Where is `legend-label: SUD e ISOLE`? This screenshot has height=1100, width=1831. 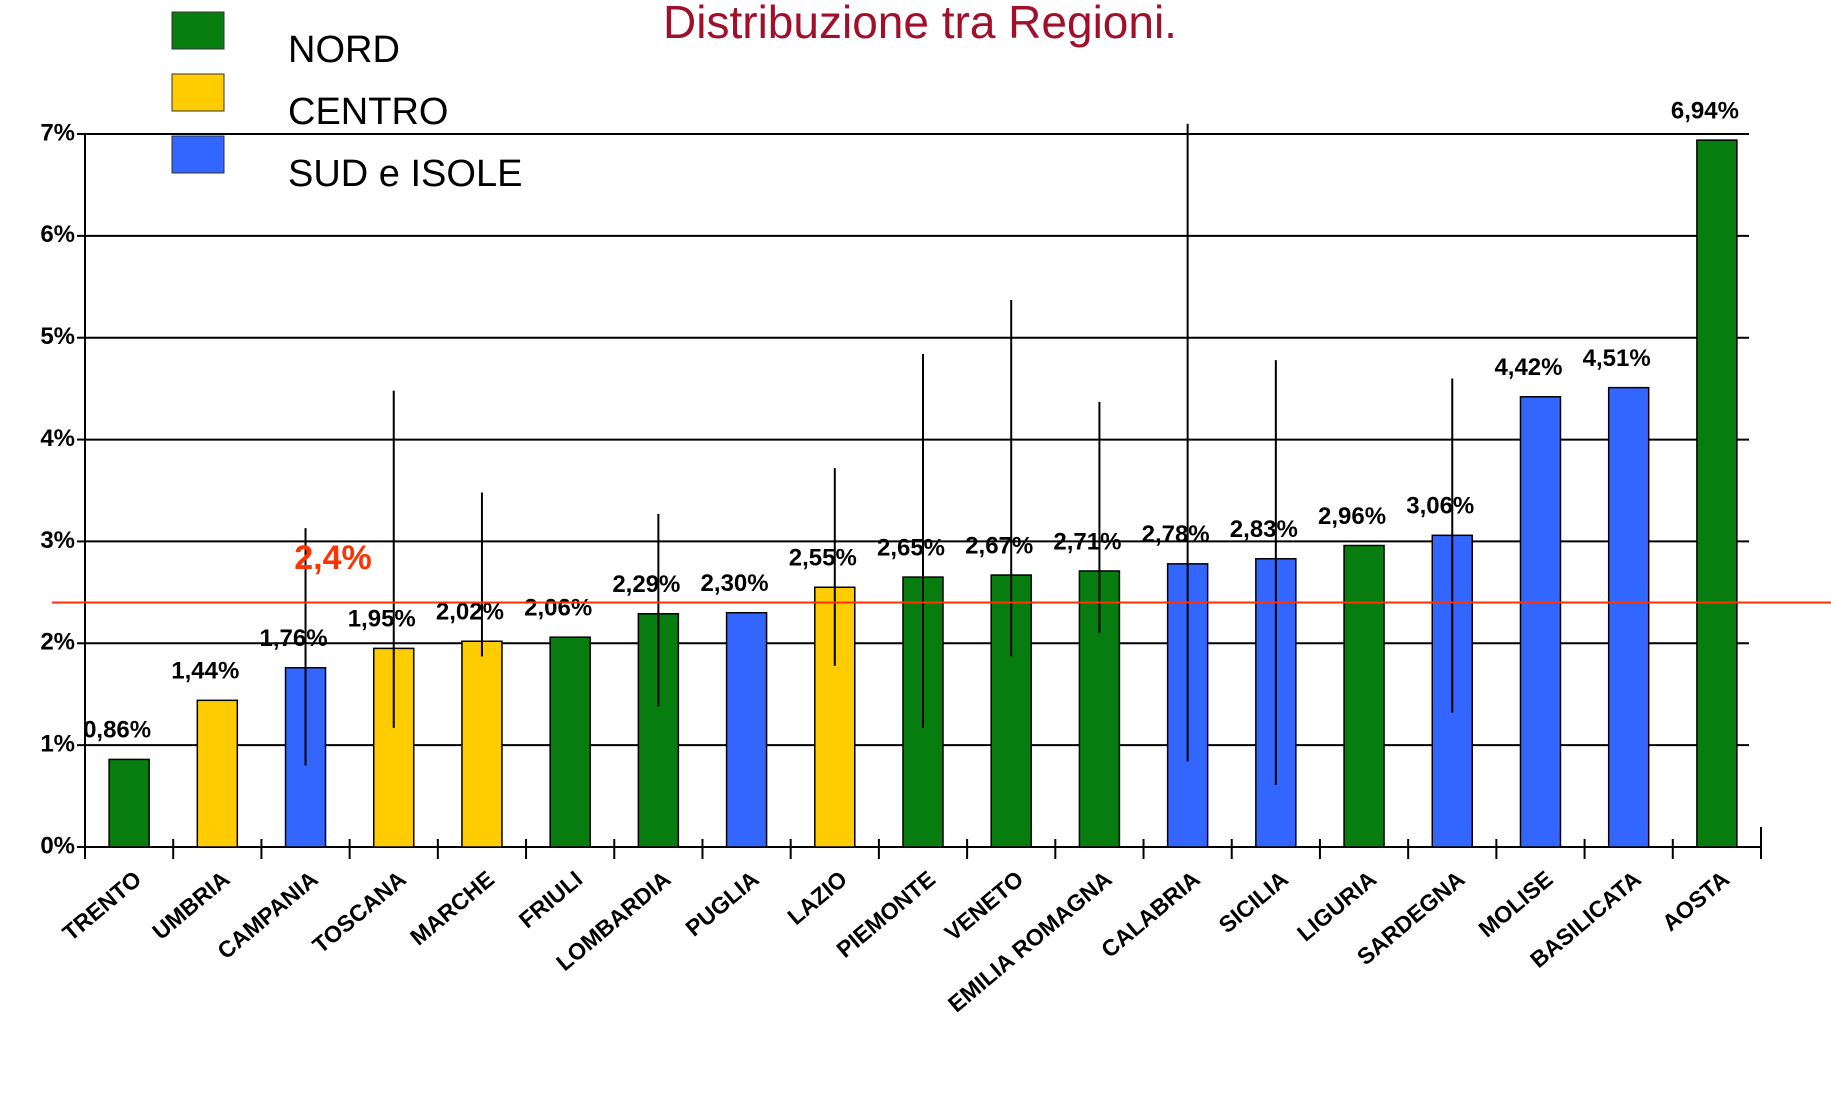 legend-label: SUD e ISOLE is located at coordinates (405, 174).